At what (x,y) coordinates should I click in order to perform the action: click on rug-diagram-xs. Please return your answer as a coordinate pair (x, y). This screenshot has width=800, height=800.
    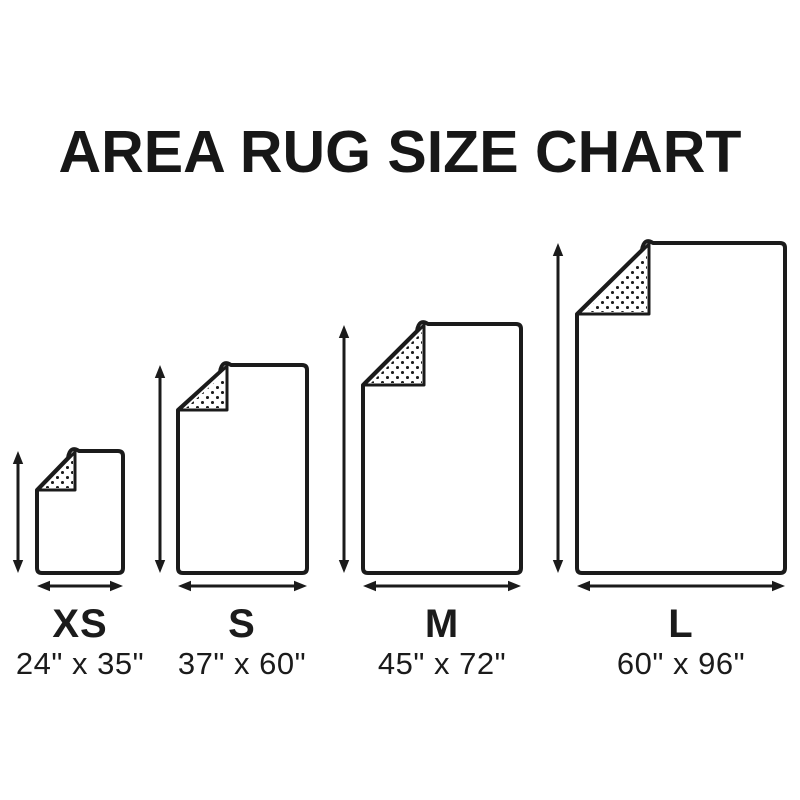
    Looking at the image, I should click on (68, 519).